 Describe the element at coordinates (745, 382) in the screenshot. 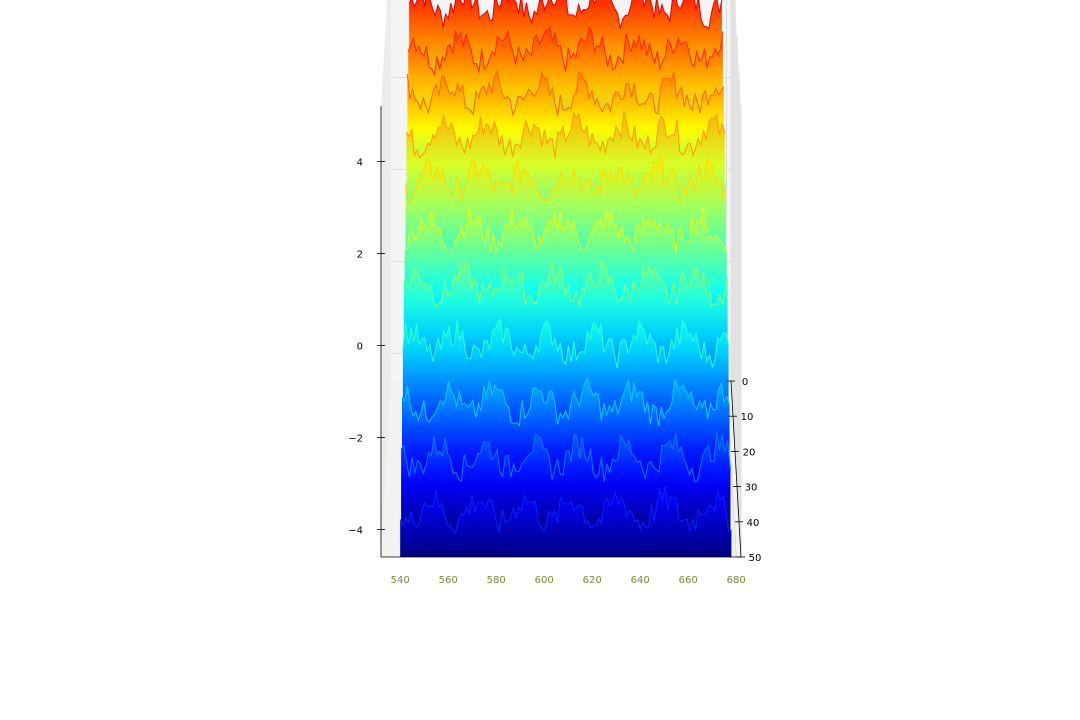

I see `y-tick-label: 0` at that location.